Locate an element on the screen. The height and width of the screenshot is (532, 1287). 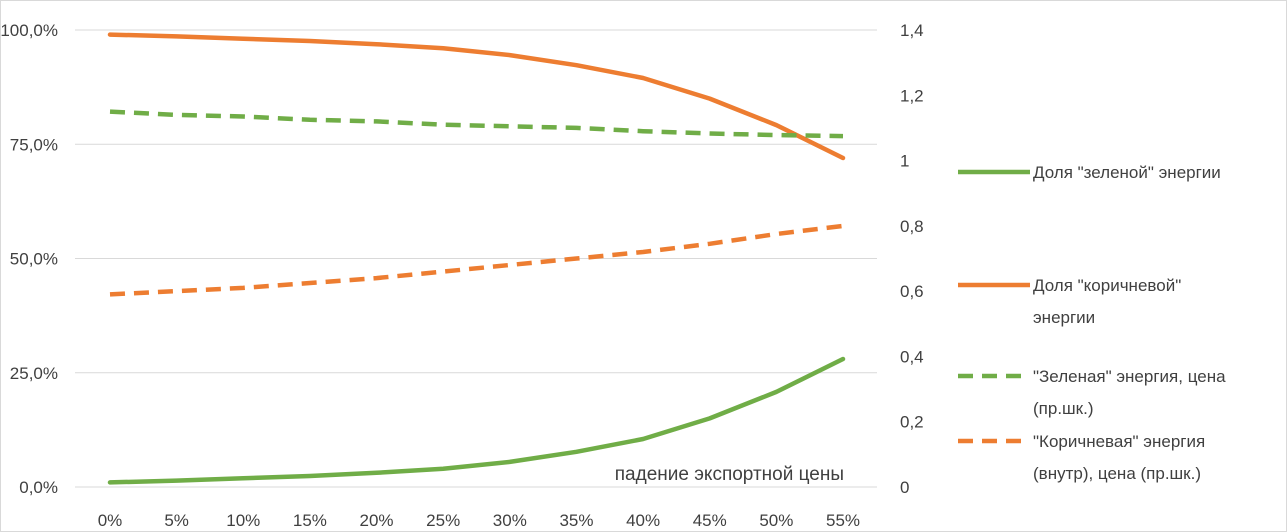
left-tick-label: 75,0% is located at coordinates (34, 144).